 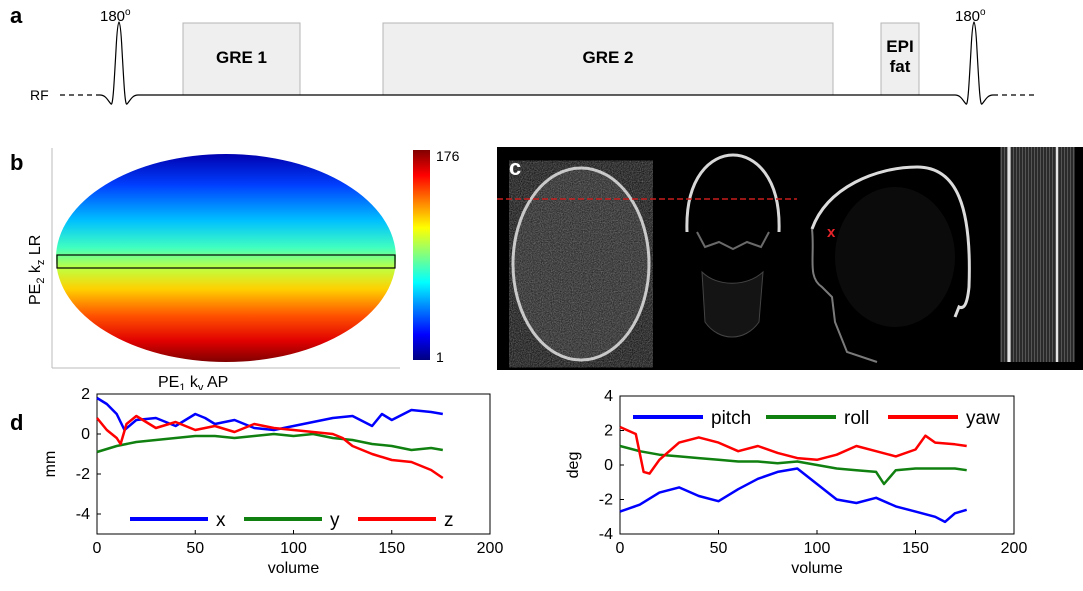 I want to click on coronal-lower, so click(x=733, y=241).